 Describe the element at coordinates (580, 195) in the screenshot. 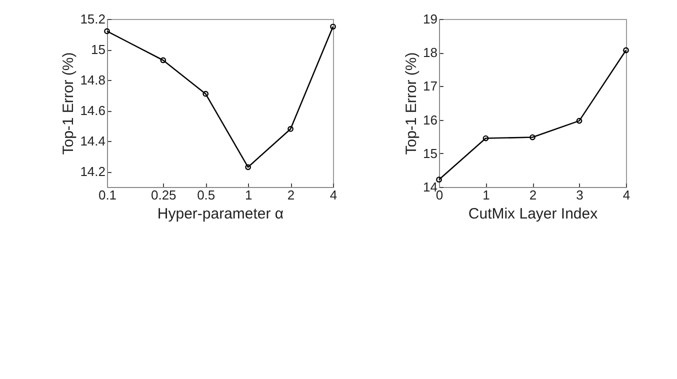

I see `x-tick-label: 3` at that location.